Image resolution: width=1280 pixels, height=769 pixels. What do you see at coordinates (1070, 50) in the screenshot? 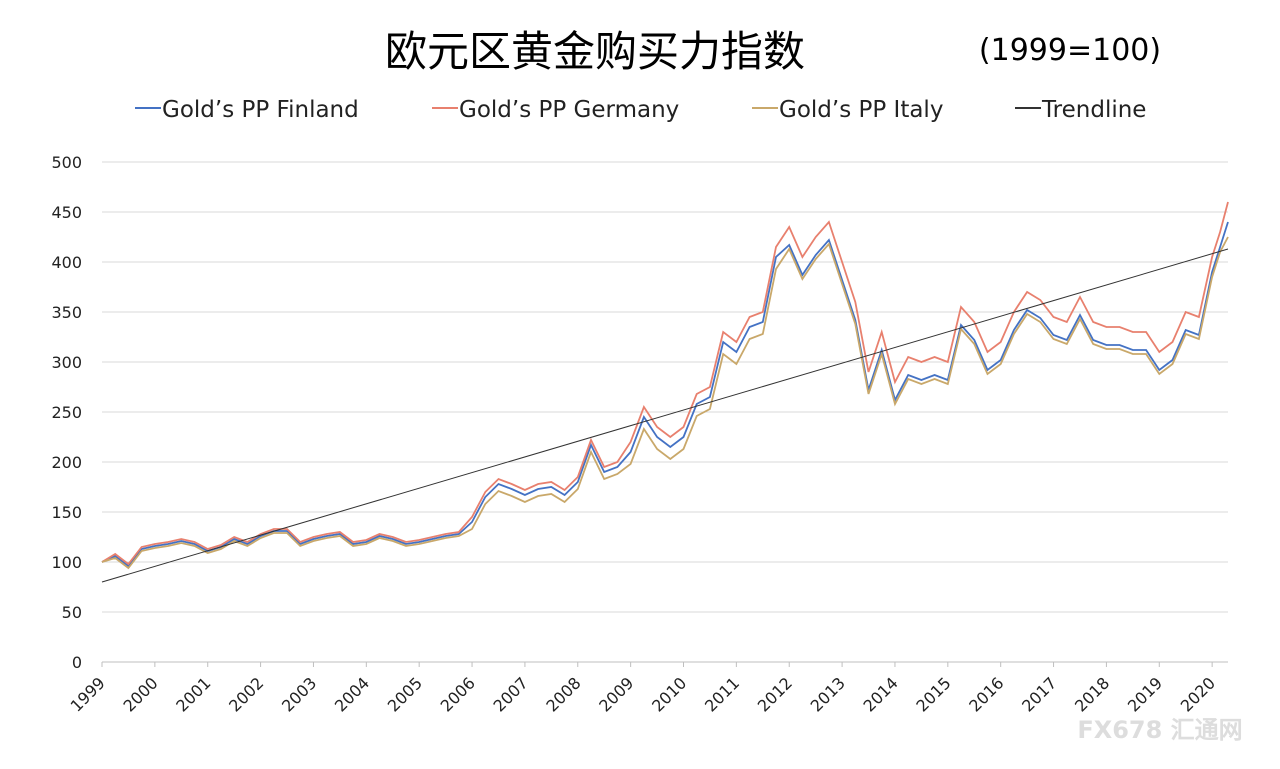
I see `chart-subtitle: (1999=100)` at bounding box center [1070, 50].